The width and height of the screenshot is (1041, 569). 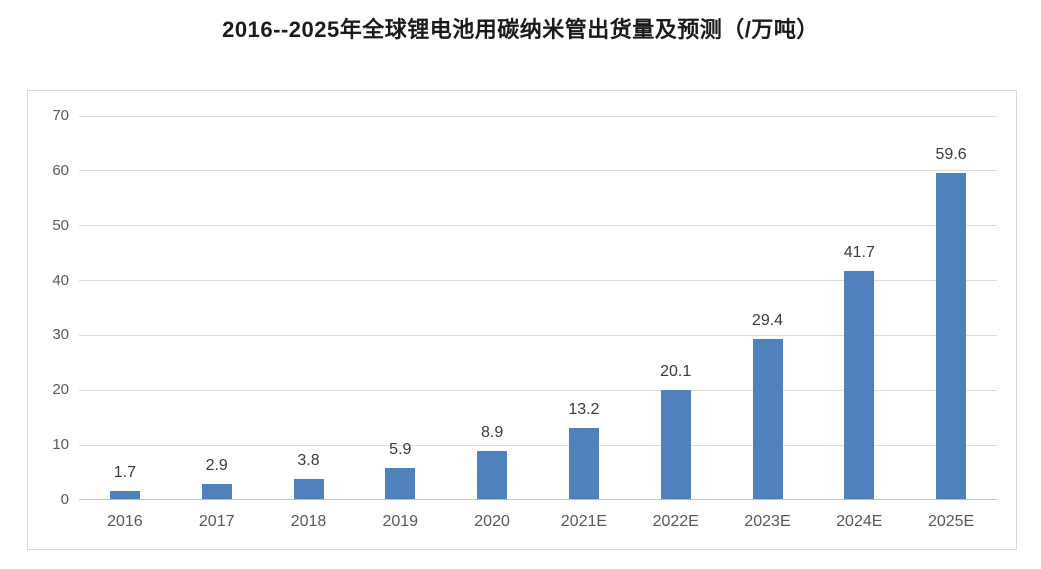 I want to click on x-tick-label: 2016, so click(x=125, y=521).